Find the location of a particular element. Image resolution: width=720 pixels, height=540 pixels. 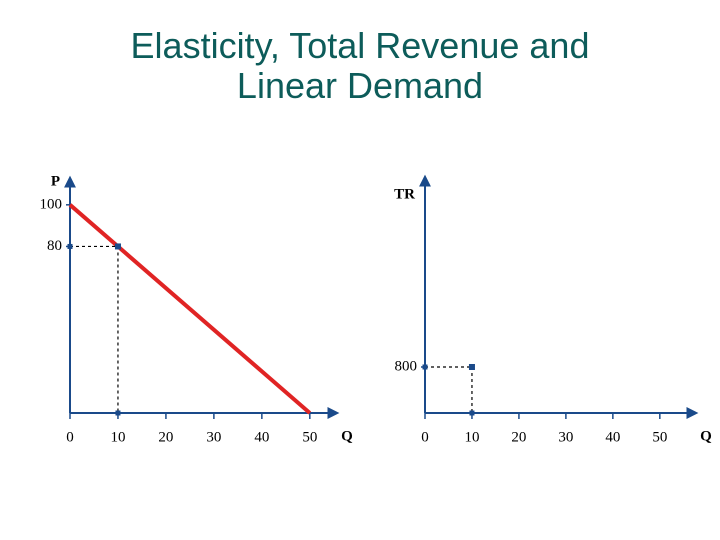

y-axis-label: TR is located at coordinates (404, 194).